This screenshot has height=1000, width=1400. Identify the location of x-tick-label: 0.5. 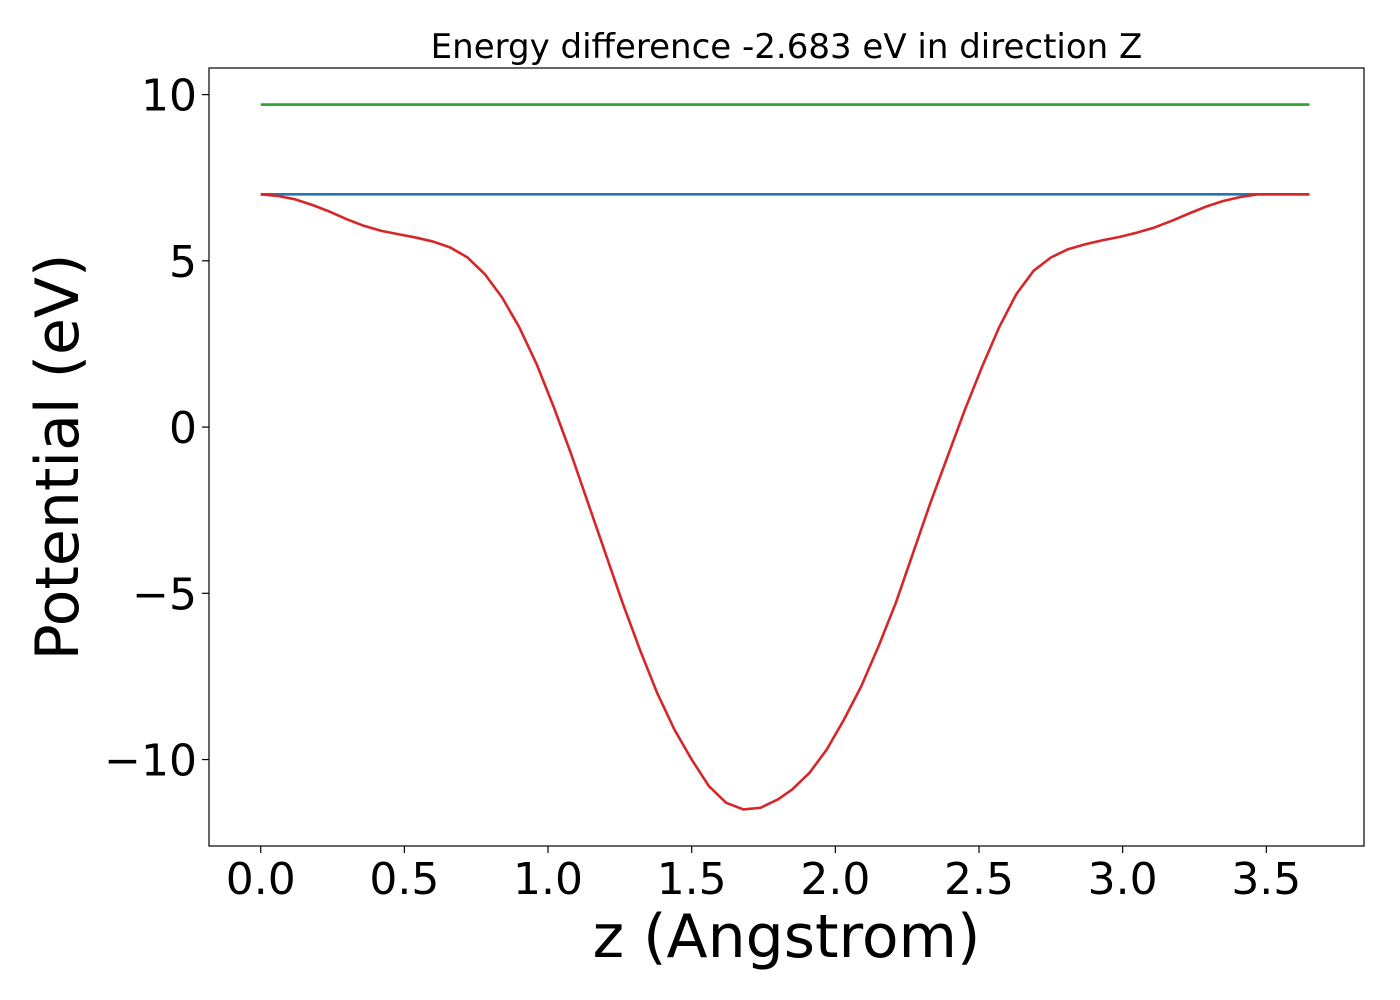
(404, 879).